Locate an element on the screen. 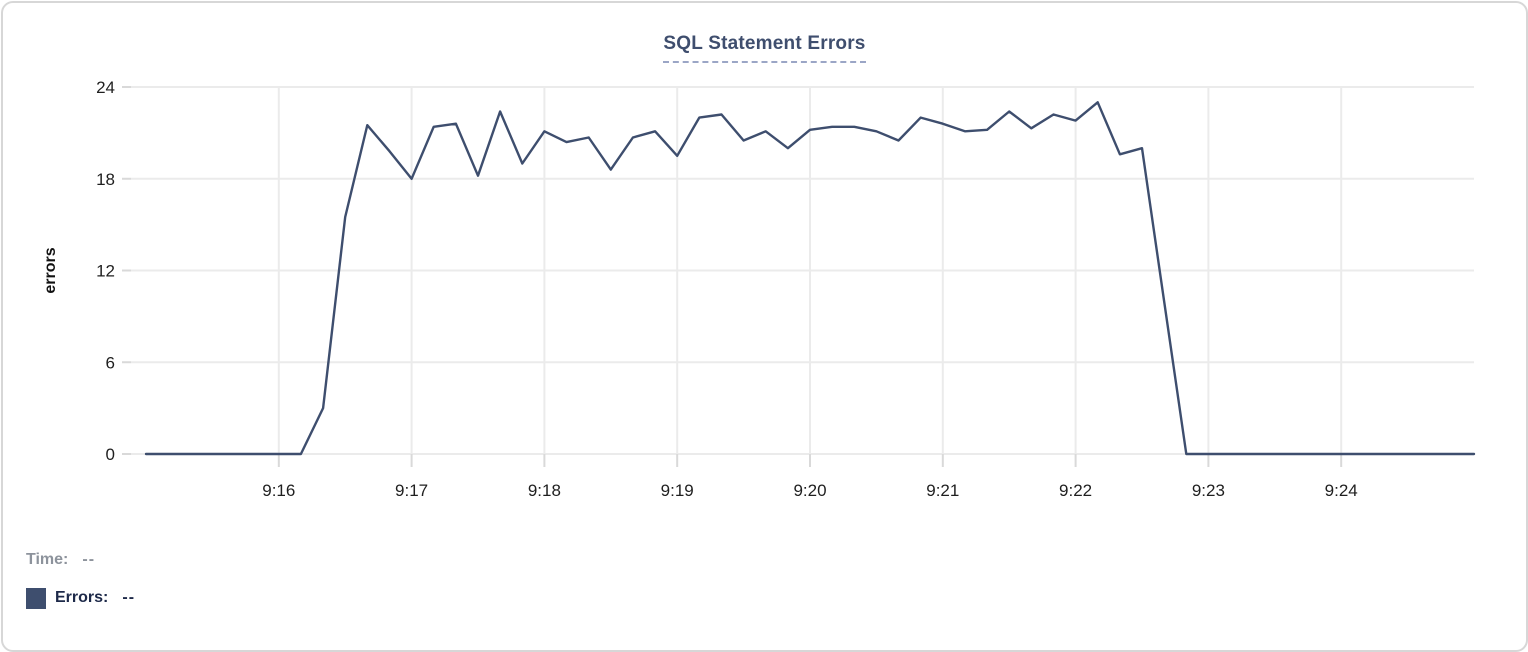 The width and height of the screenshot is (1528, 652). legend-errors-row: Errors: -- is located at coordinates (80, 598).